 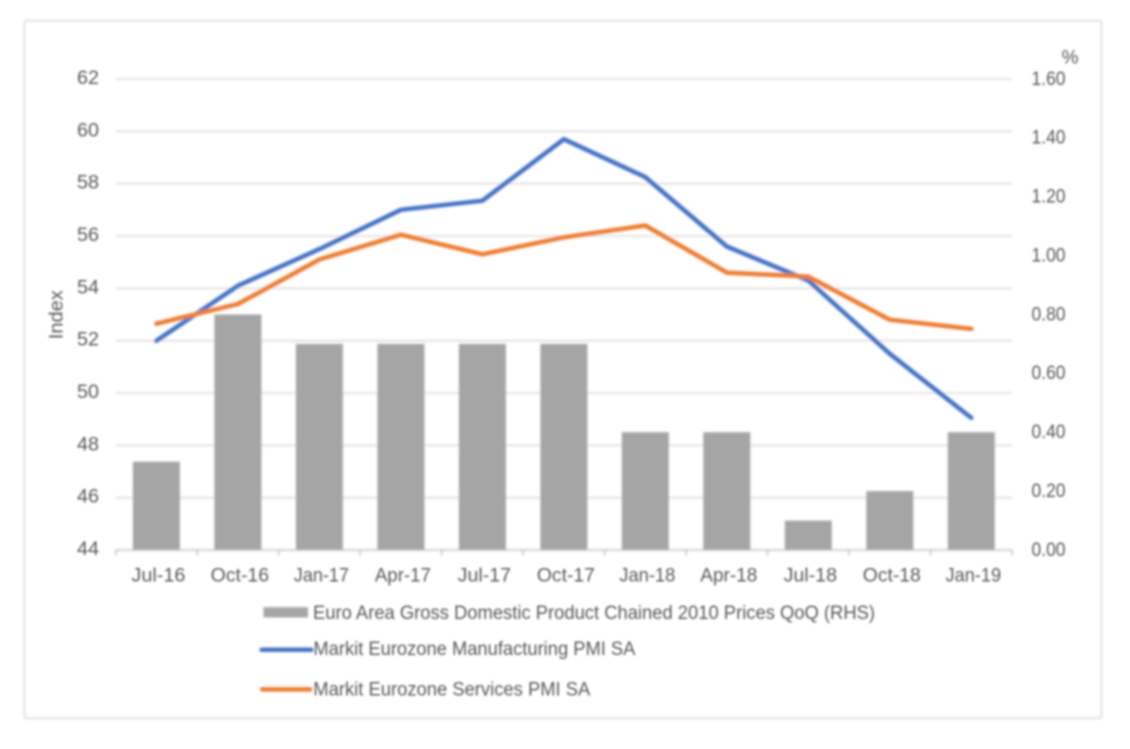 What do you see at coordinates (1049, 491) in the screenshot?
I see `svg-text: 0.20` at bounding box center [1049, 491].